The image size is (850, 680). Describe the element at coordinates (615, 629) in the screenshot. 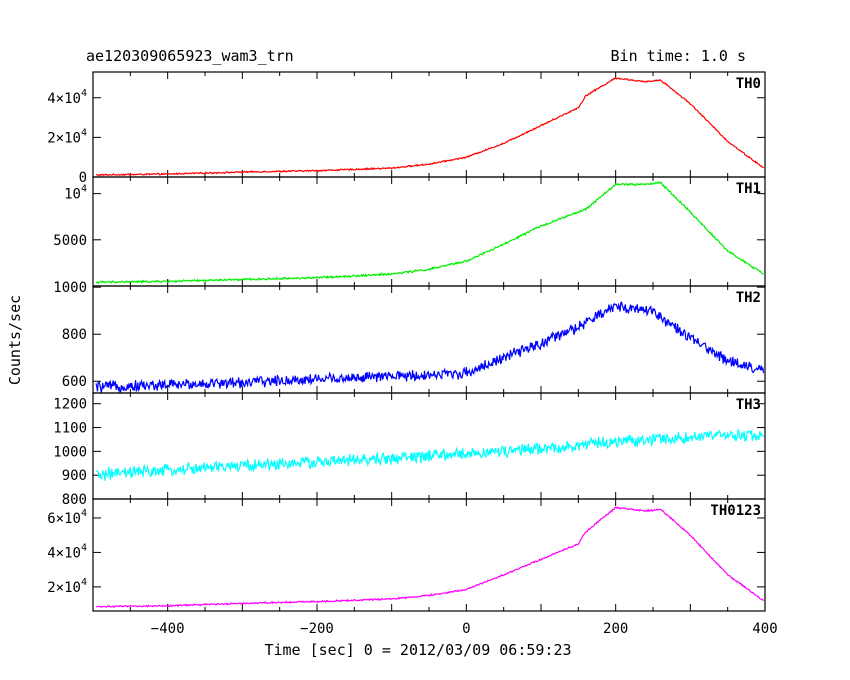

I see `x-tick-label: 200` at that location.